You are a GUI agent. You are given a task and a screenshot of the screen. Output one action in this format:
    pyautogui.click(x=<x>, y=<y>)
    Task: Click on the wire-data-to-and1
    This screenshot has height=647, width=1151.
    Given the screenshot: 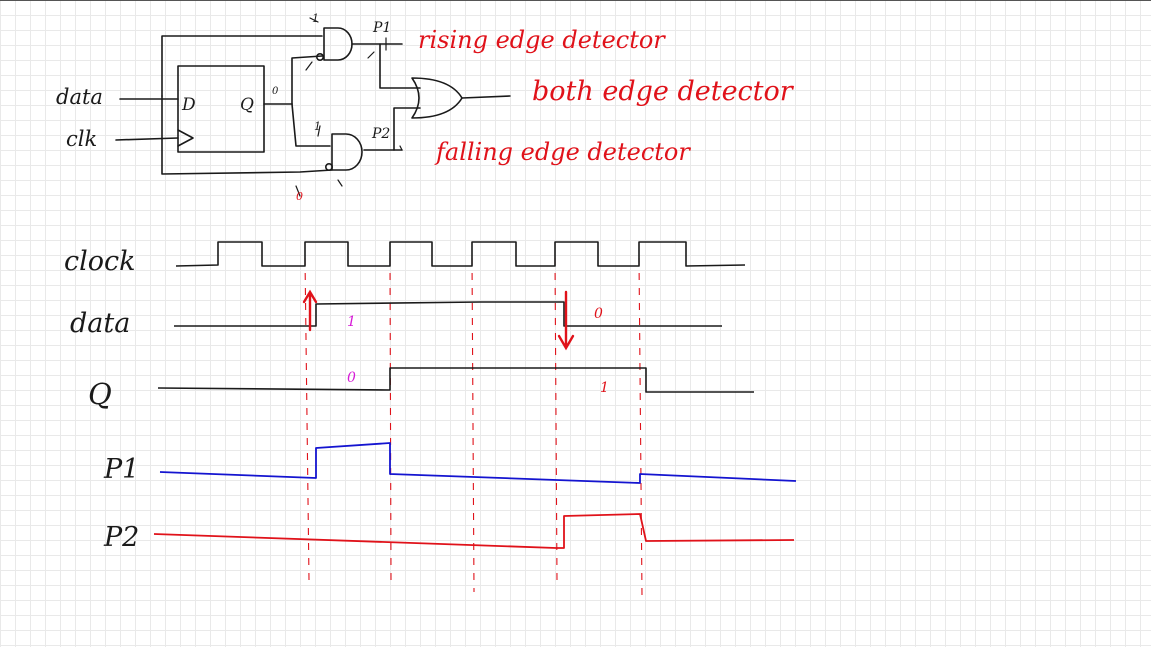 What is the action you would take?
    pyautogui.click(x=242, y=66)
    